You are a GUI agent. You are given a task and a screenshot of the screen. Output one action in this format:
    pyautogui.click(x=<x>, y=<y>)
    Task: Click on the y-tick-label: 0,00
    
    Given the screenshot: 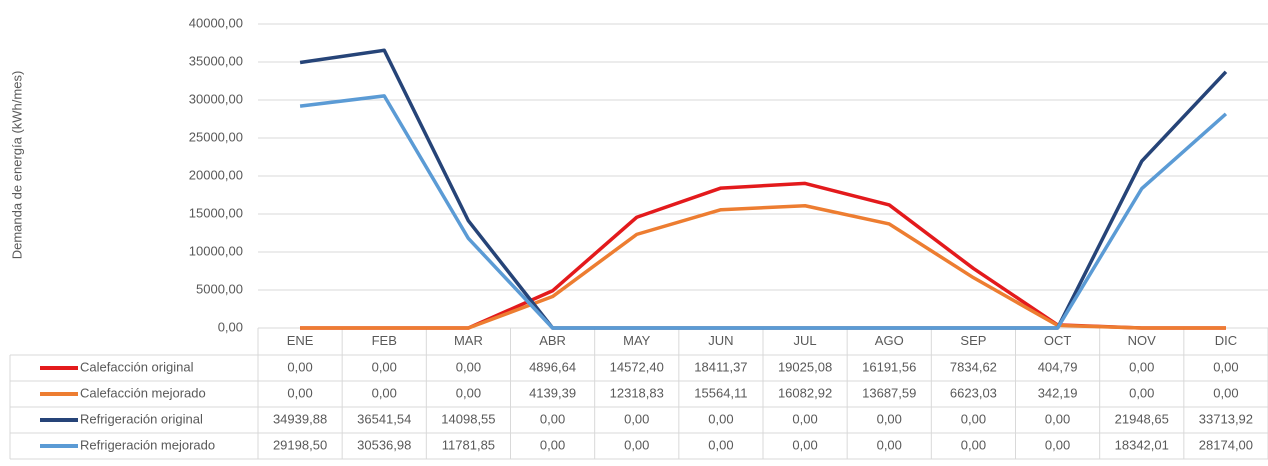 What is the action you would take?
    pyautogui.click(x=230, y=326)
    